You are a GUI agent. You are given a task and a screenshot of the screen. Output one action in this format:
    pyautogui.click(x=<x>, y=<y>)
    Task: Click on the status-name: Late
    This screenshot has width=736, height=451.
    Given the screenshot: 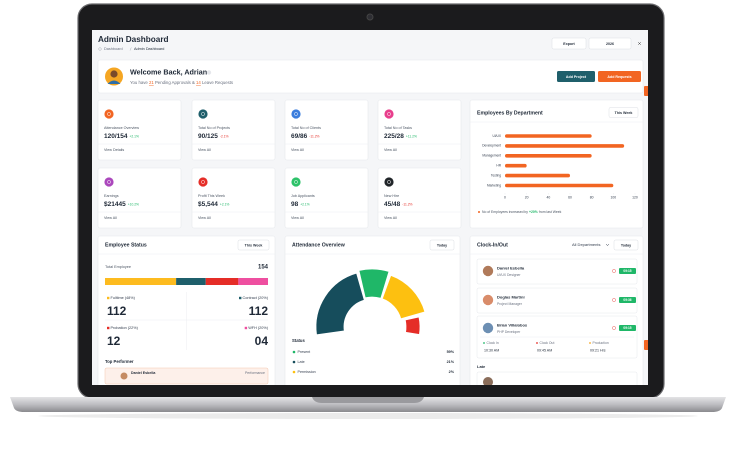 What is the action you would take?
    pyautogui.click(x=301, y=362)
    